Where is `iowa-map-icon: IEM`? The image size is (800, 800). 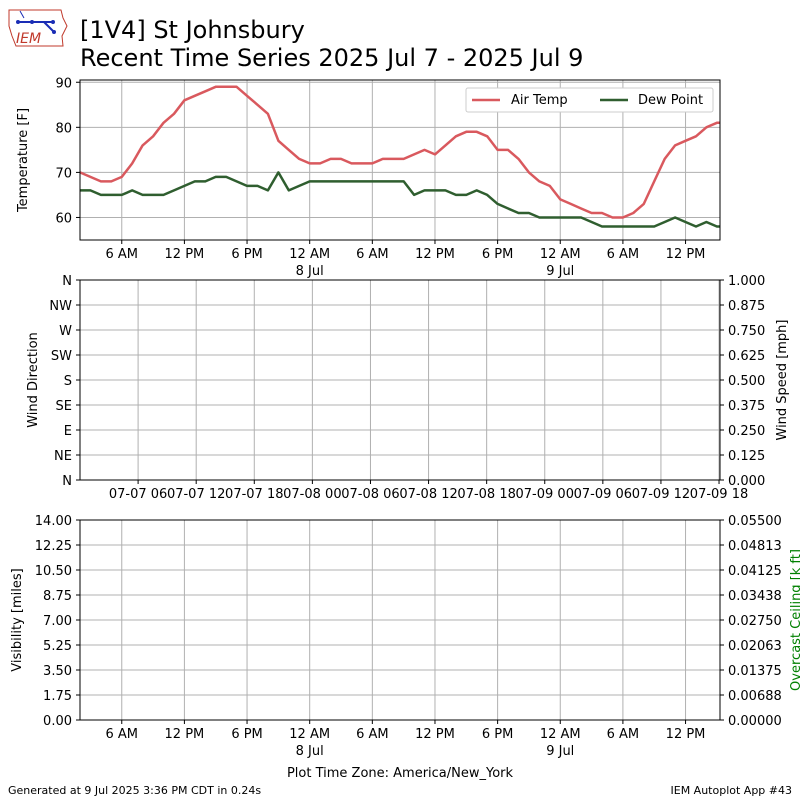
iowa-map-icon: IEM is located at coordinates (38, 28).